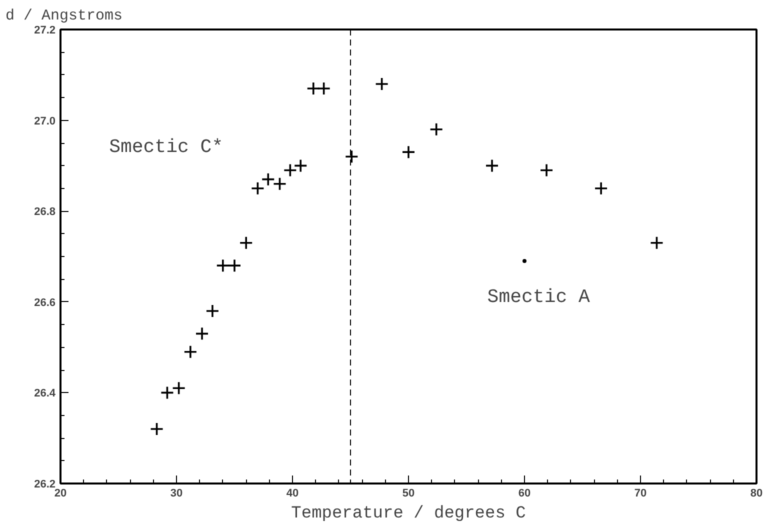 This screenshot has height=526, width=770. I want to click on y-axis-title: d / Angstroms, so click(64, 16).